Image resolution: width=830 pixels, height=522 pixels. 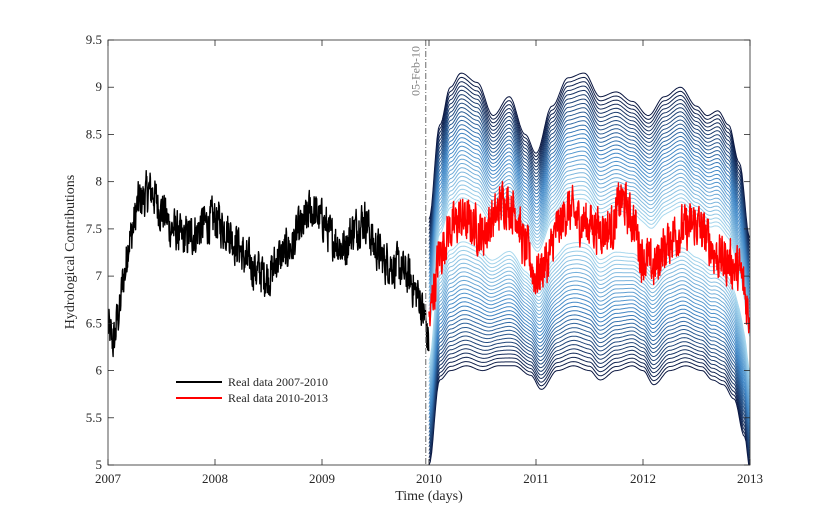 I want to click on y-tick-label: 9, so click(x=99, y=86).